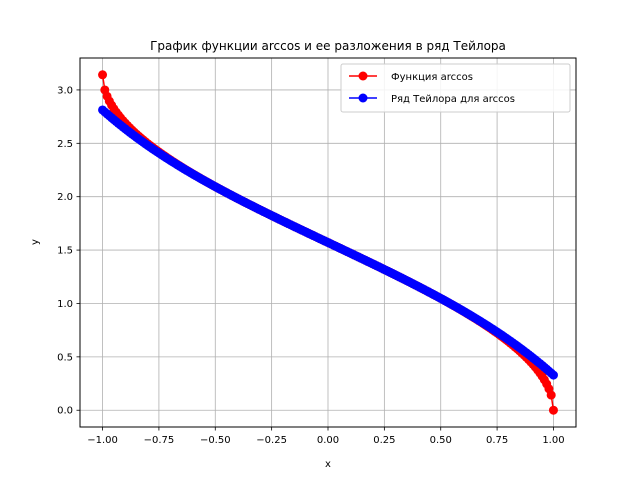 The width and height of the screenshot is (640, 480). Describe the element at coordinates (65, 411) in the screenshot. I see `y-tick-label: 0.0` at that location.